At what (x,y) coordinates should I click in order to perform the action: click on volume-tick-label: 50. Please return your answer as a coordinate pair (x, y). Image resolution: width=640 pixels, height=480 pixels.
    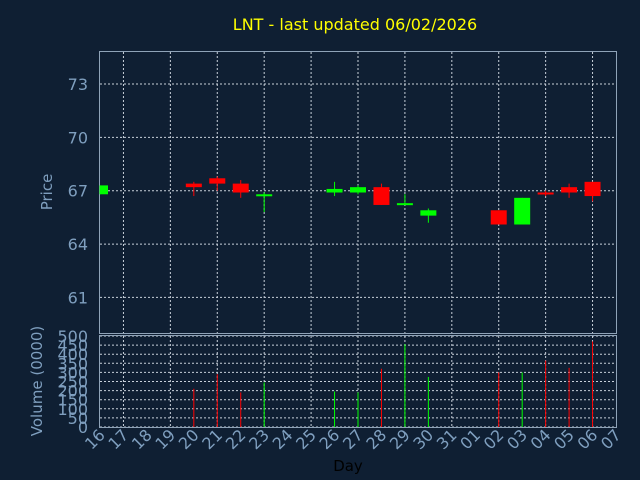
    Looking at the image, I should click on (78, 418).